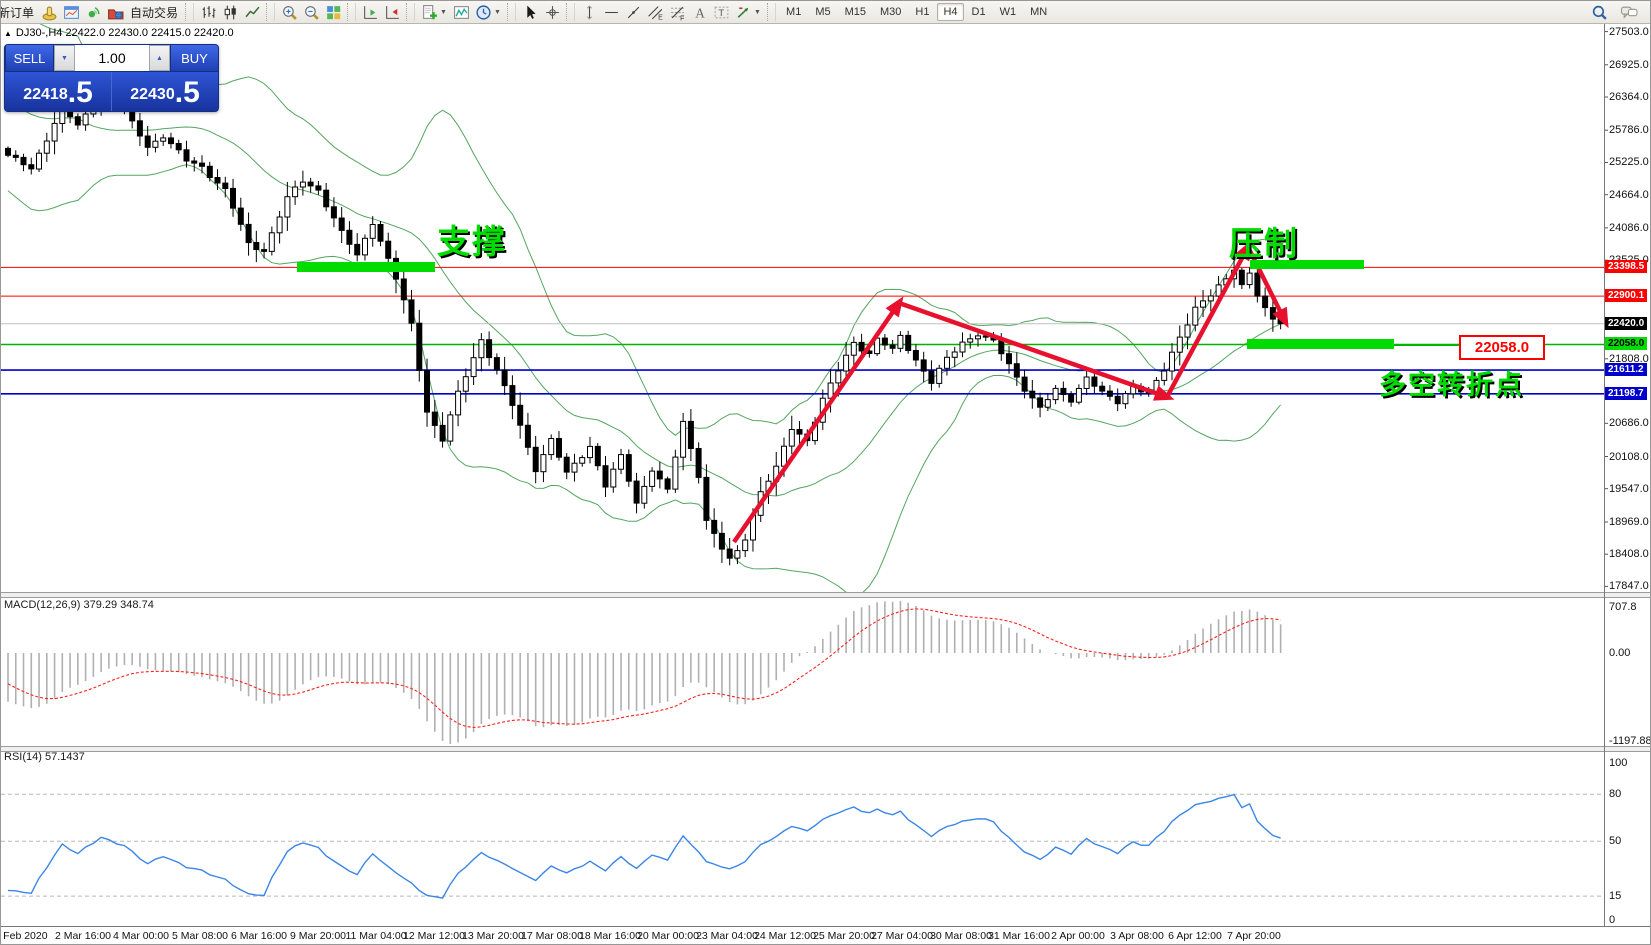  I want to click on price-axis-label: 17847.0, so click(1629, 586).